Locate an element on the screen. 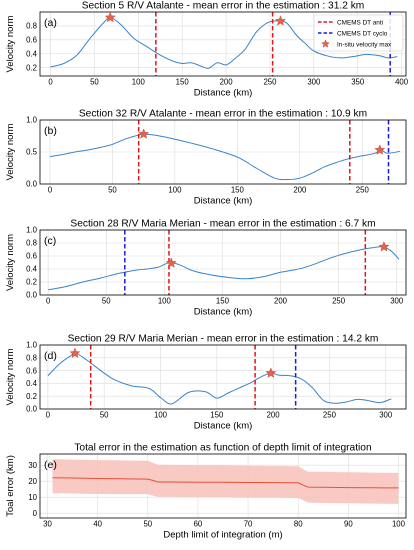  x-tick-label: 350 is located at coordinates (358, 82).